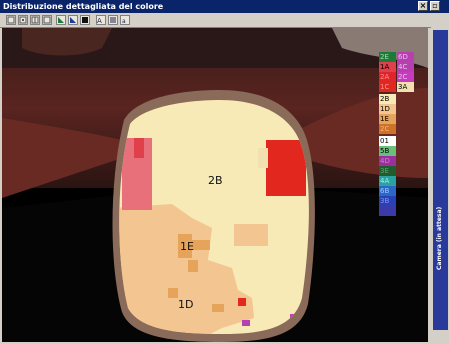 This screenshot has width=449, height=344. Describe the element at coordinates (85, 20) in the screenshot. I see `stop-icon` at that location.